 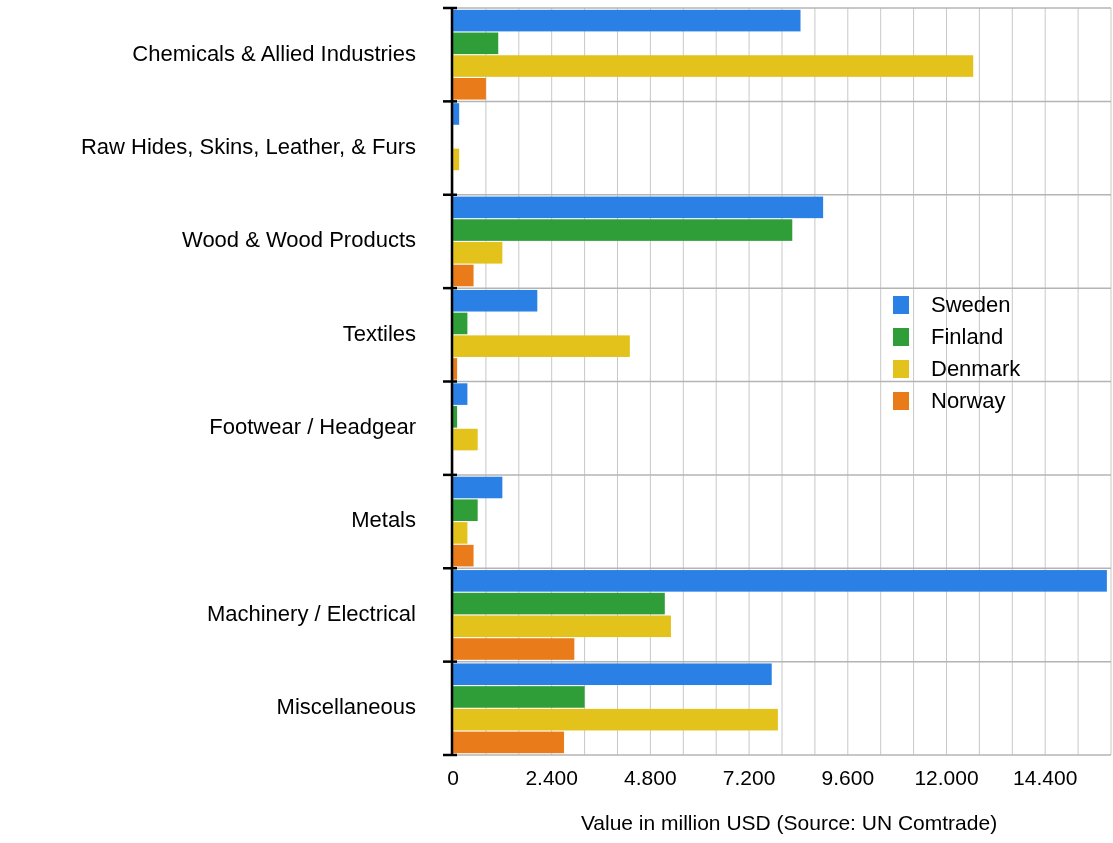 I want to click on y-tick-label: Textiles, so click(x=379, y=333).